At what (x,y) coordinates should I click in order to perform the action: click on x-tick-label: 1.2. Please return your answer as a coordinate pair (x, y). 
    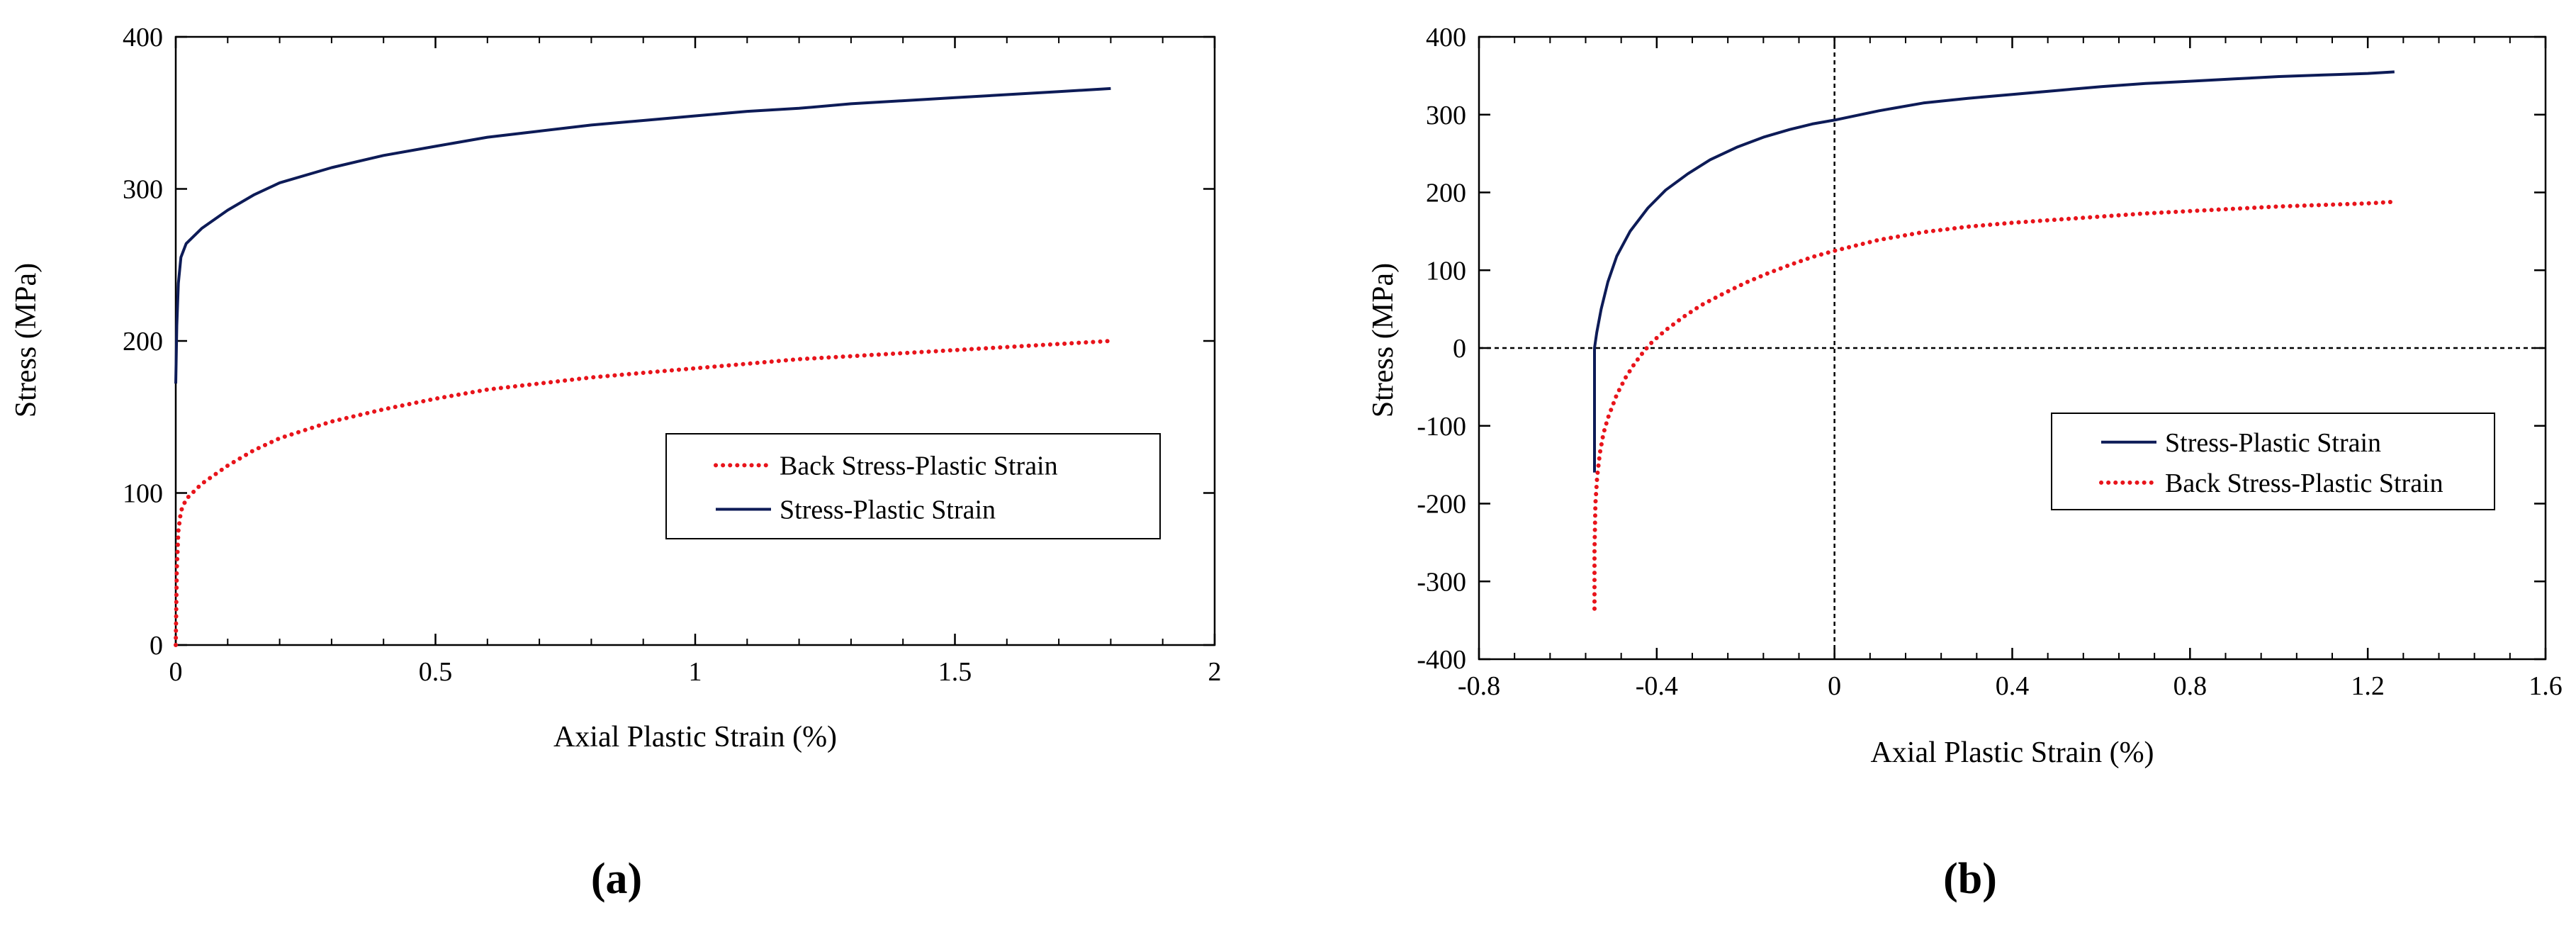
    Looking at the image, I should click on (2368, 686).